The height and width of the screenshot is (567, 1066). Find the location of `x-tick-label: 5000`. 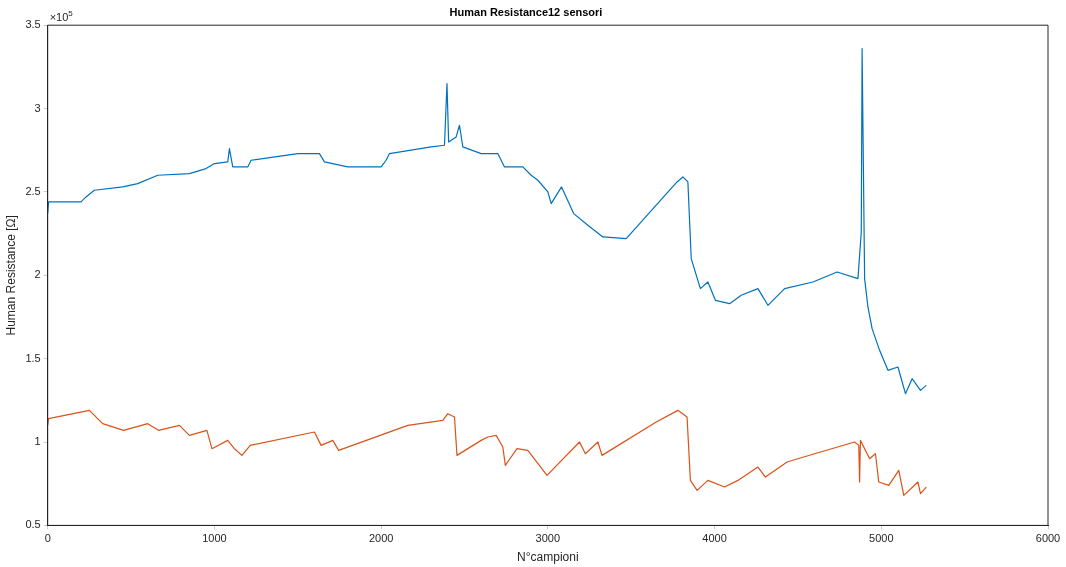

x-tick-label: 5000 is located at coordinates (881, 538).